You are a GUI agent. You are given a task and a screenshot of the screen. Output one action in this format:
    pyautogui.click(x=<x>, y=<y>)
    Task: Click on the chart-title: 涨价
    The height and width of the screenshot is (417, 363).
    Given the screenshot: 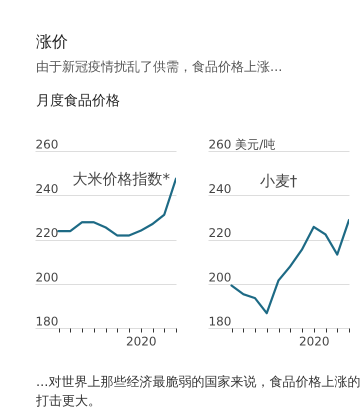 What is the action you would take?
    pyautogui.click(x=52, y=42)
    